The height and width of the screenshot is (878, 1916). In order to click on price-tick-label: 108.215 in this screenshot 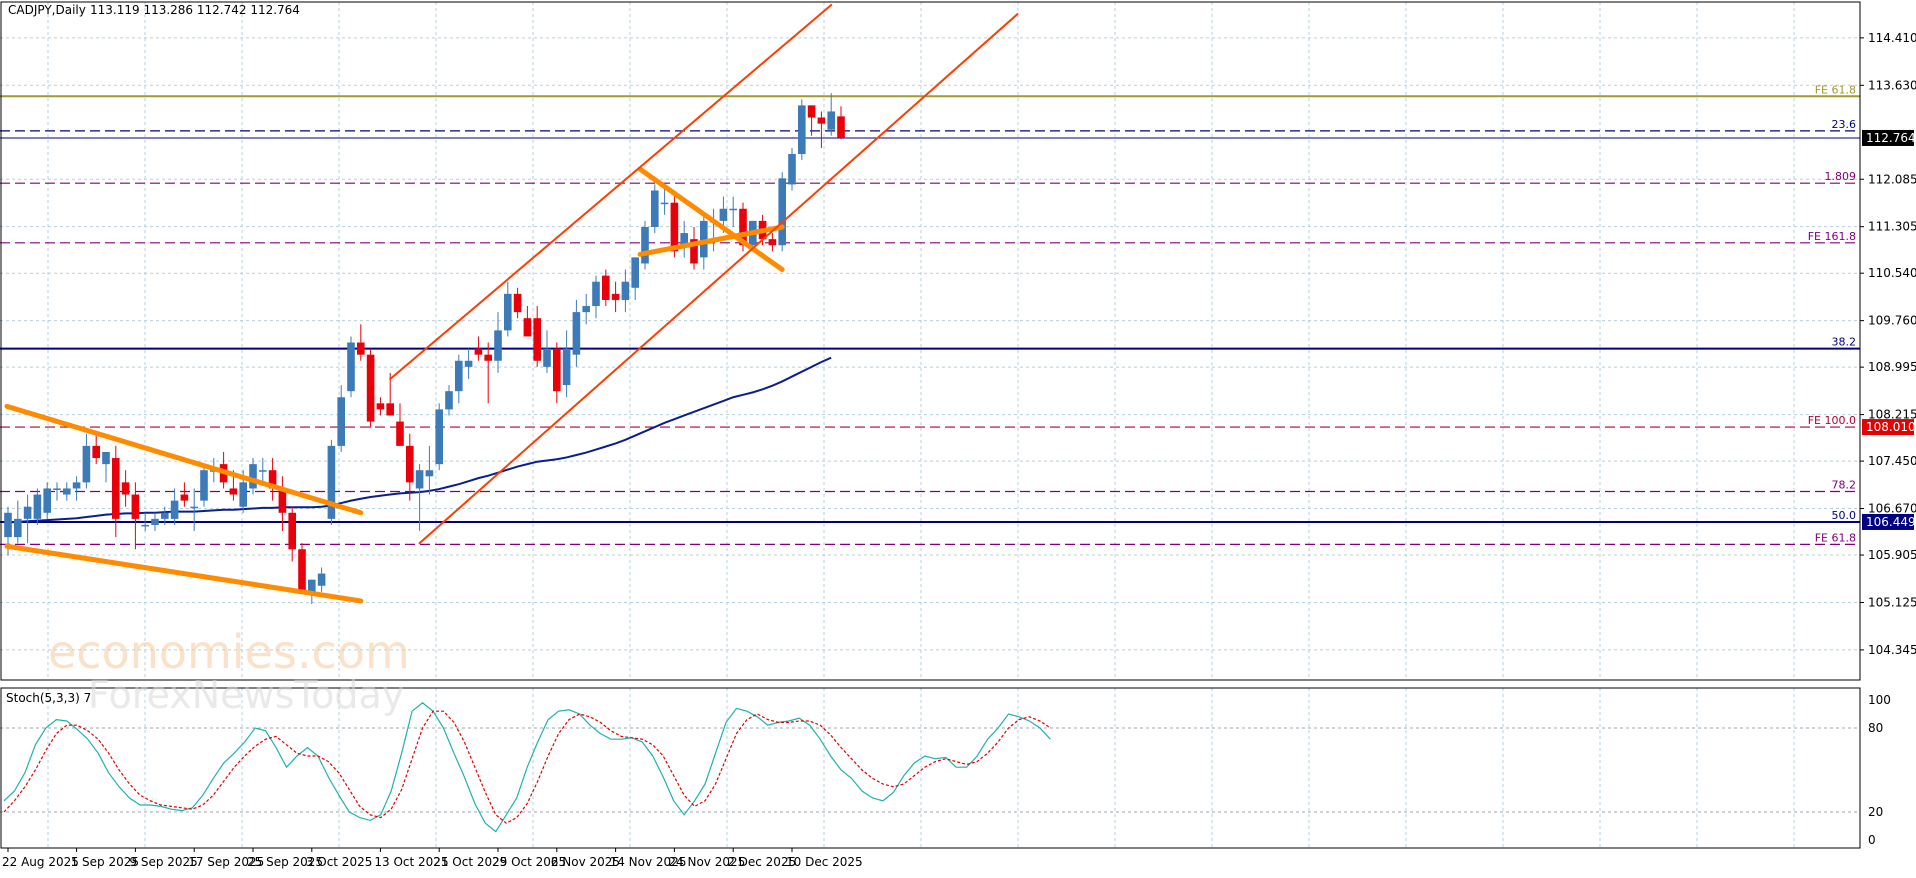, I will do `click(1892, 415)`.